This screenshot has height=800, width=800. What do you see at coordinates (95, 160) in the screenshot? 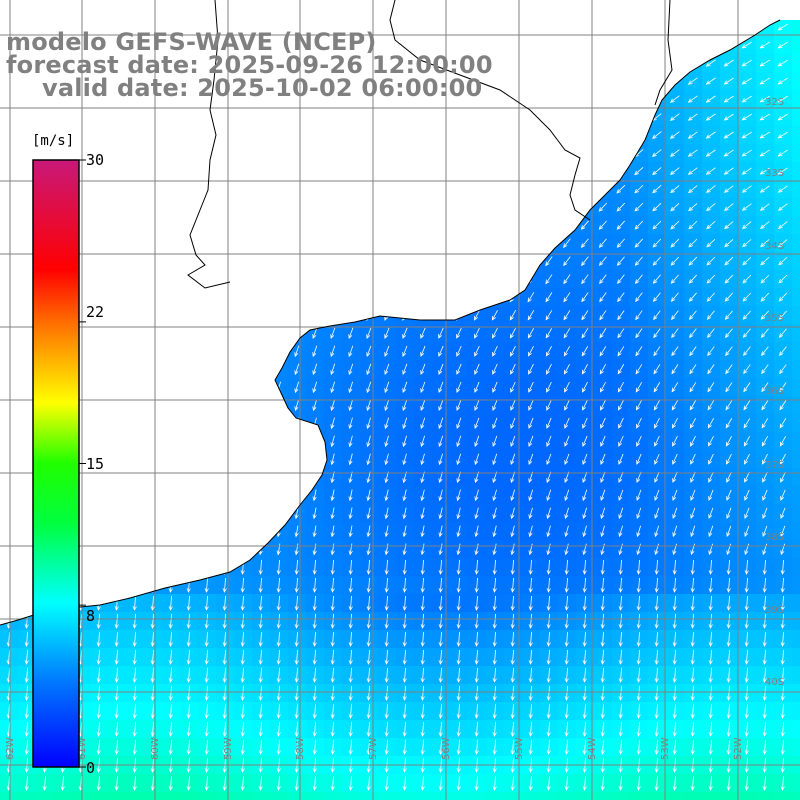
I see `colorbar-label-30: 30` at bounding box center [95, 160].